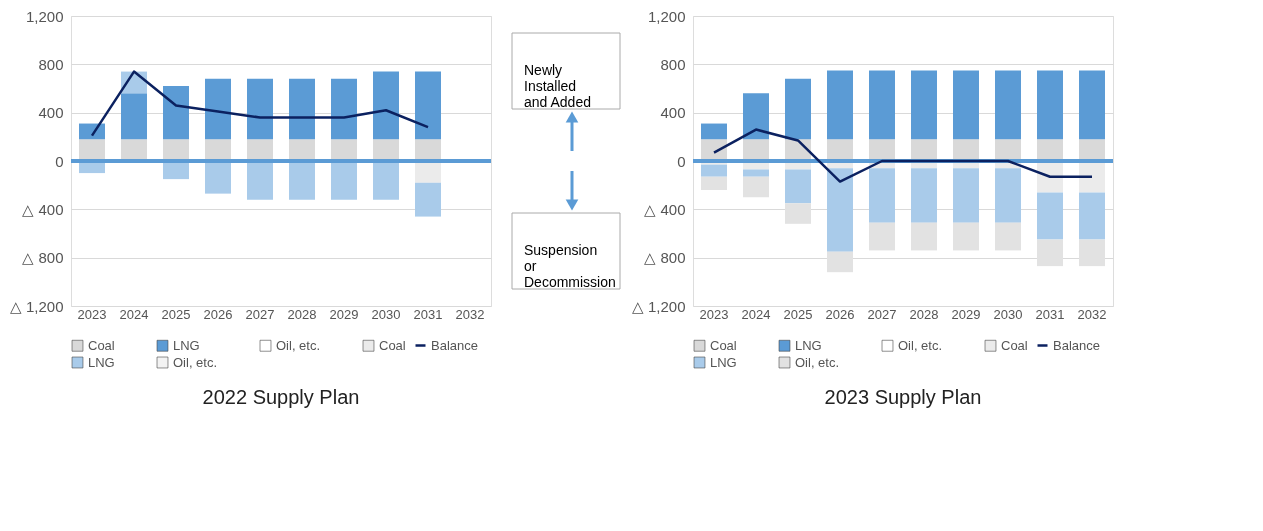 The width and height of the screenshot is (1263, 531). What do you see at coordinates (557, 86) in the screenshot?
I see `text: Newly Installed and Added` at bounding box center [557, 86].